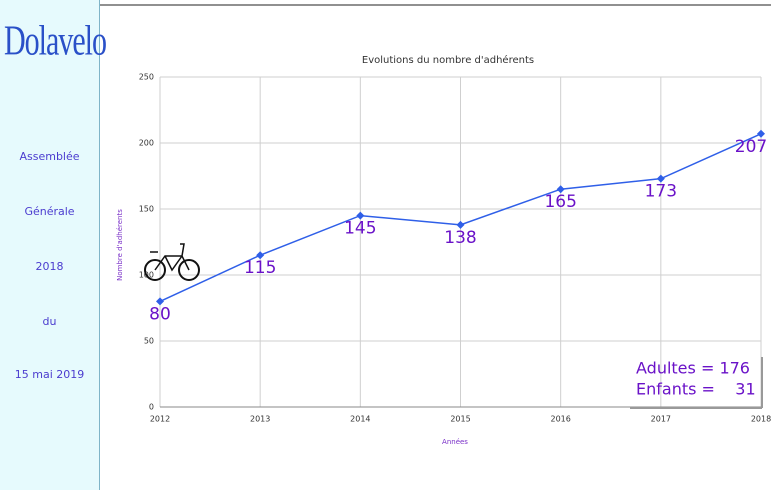 The image size is (771, 490). What do you see at coordinates (49, 321) in the screenshot?
I see `sidebar-text: du` at bounding box center [49, 321].